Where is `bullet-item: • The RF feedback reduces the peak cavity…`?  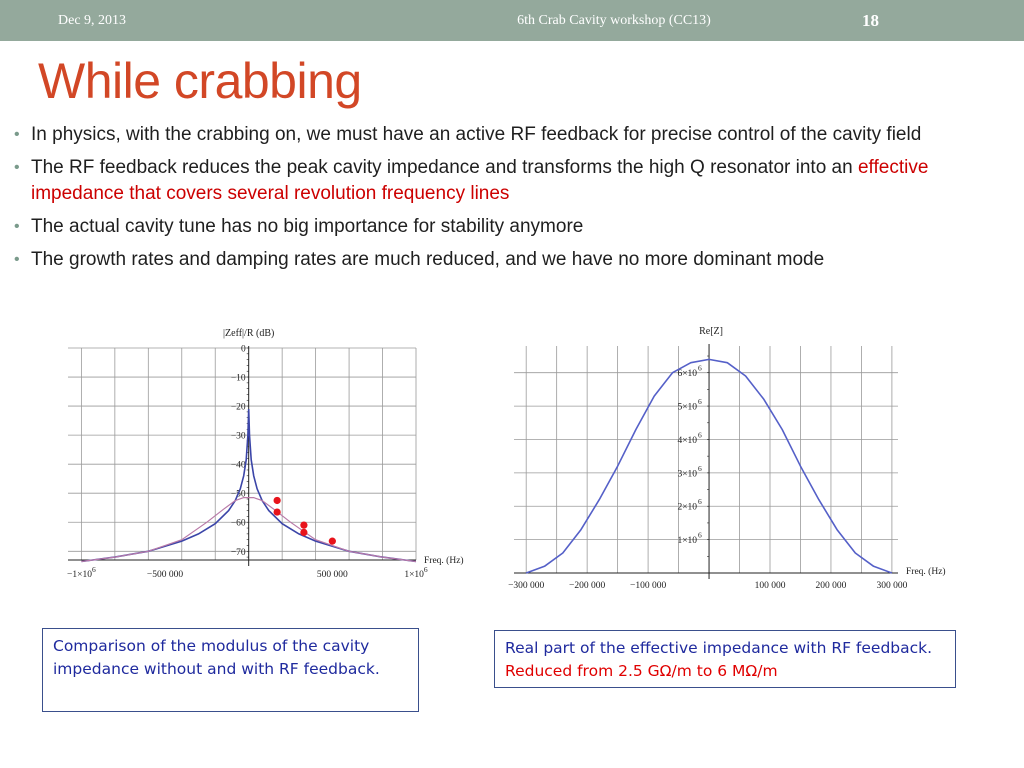
bullet-item: • The RF feedback reduces the peak cavity… is located at coordinates (511, 181).